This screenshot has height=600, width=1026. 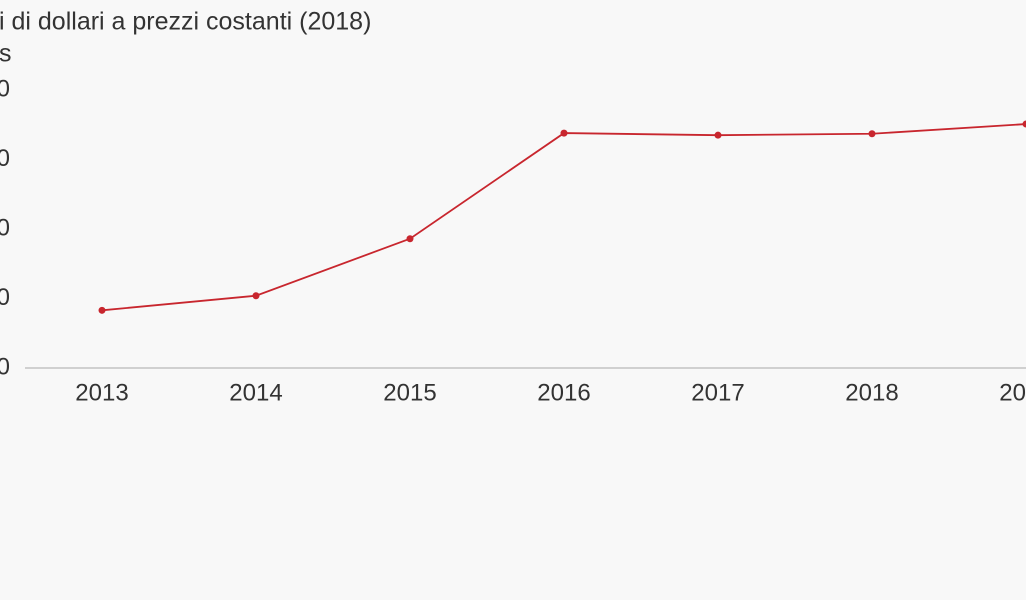 What do you see at coordinates (409, 392) in the screenshot?
I see `x-tick-label: 2015` at bounding box center [409, 392].